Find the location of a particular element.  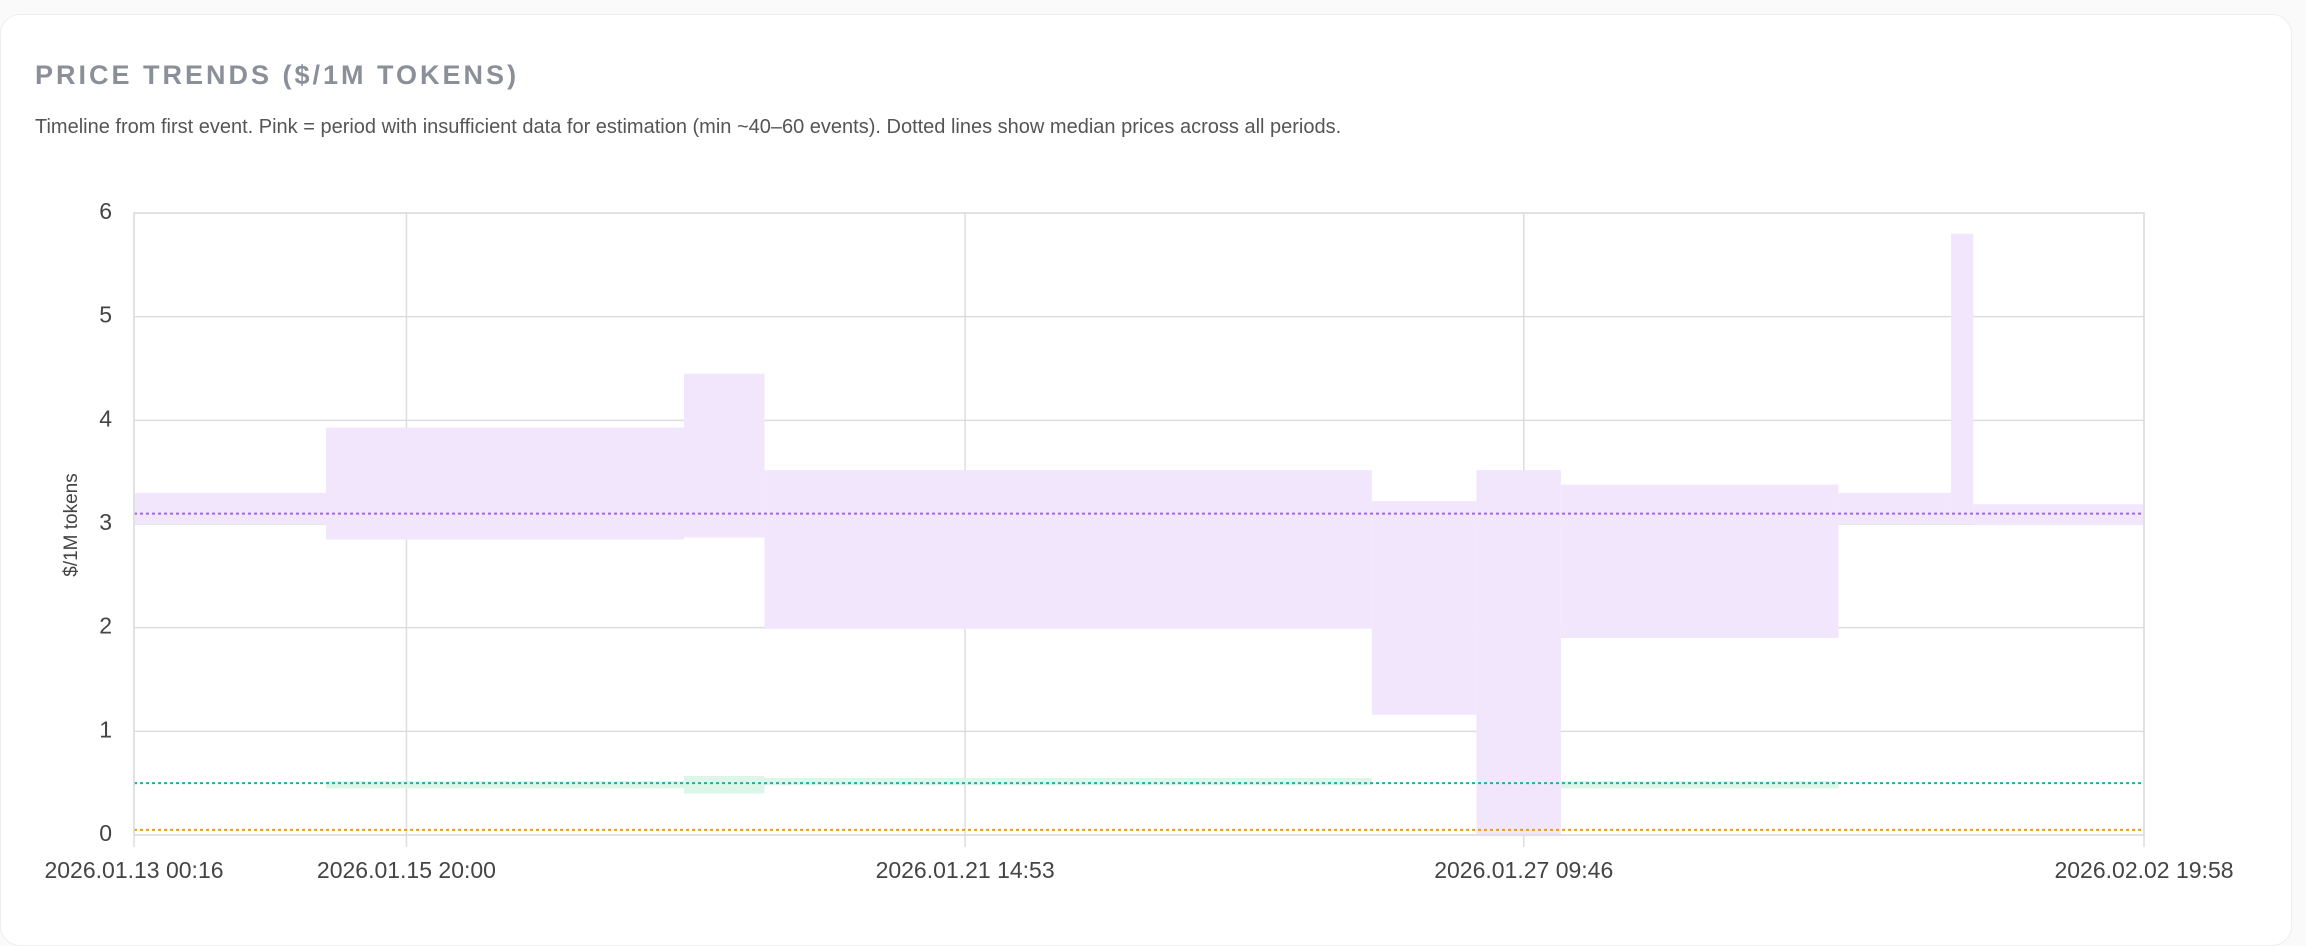

x-tick-label: 2026.01.15 20:00 is located at coordinates (406, 870).